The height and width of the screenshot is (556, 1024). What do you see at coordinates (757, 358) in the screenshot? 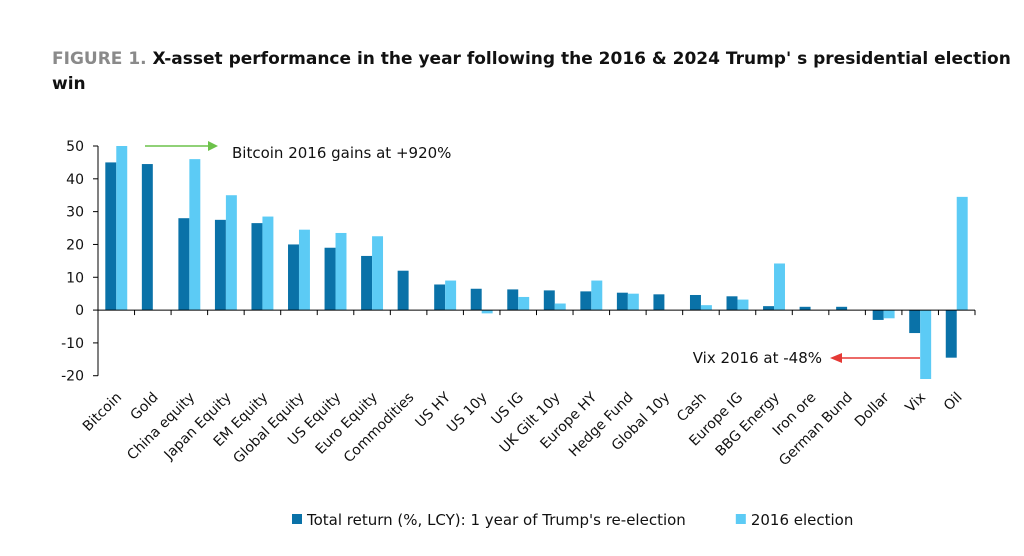
I see `annotation: Vix 2016 at -48%` at bounding box center [757, 358].